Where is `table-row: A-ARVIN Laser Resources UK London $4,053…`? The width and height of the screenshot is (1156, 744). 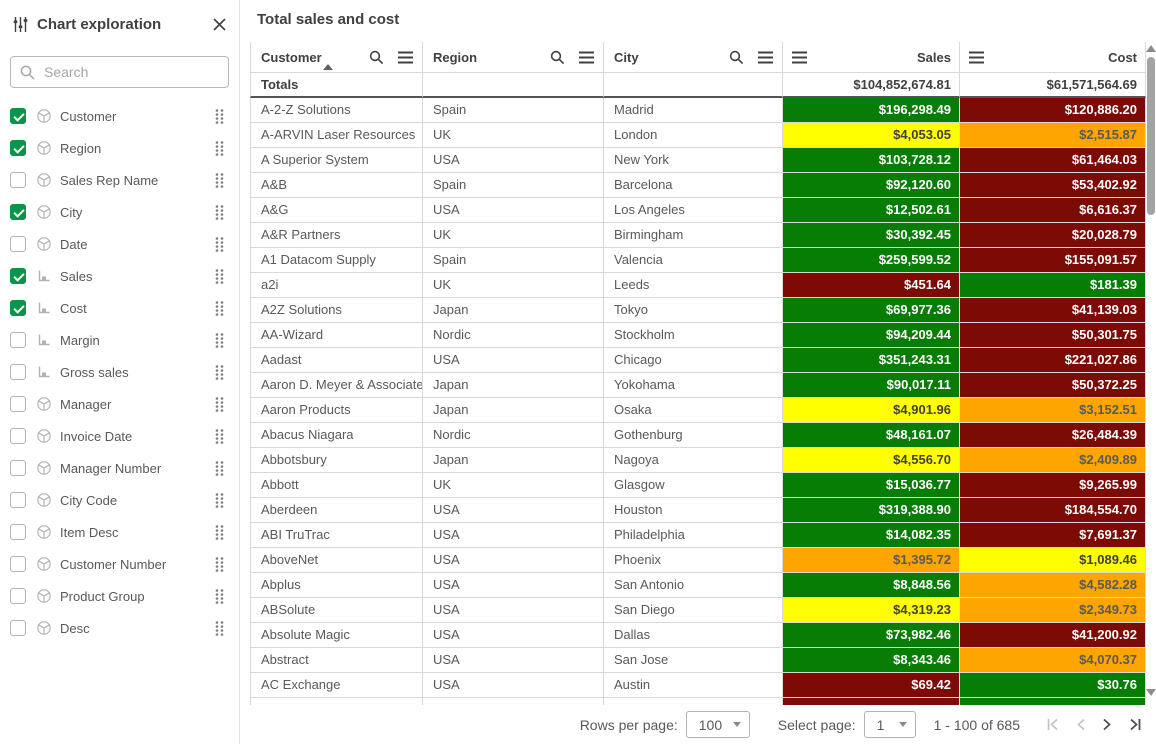 table-row: A-ARVIN Laser Resources UK London $4,053… is located at coordinates (698, 135).